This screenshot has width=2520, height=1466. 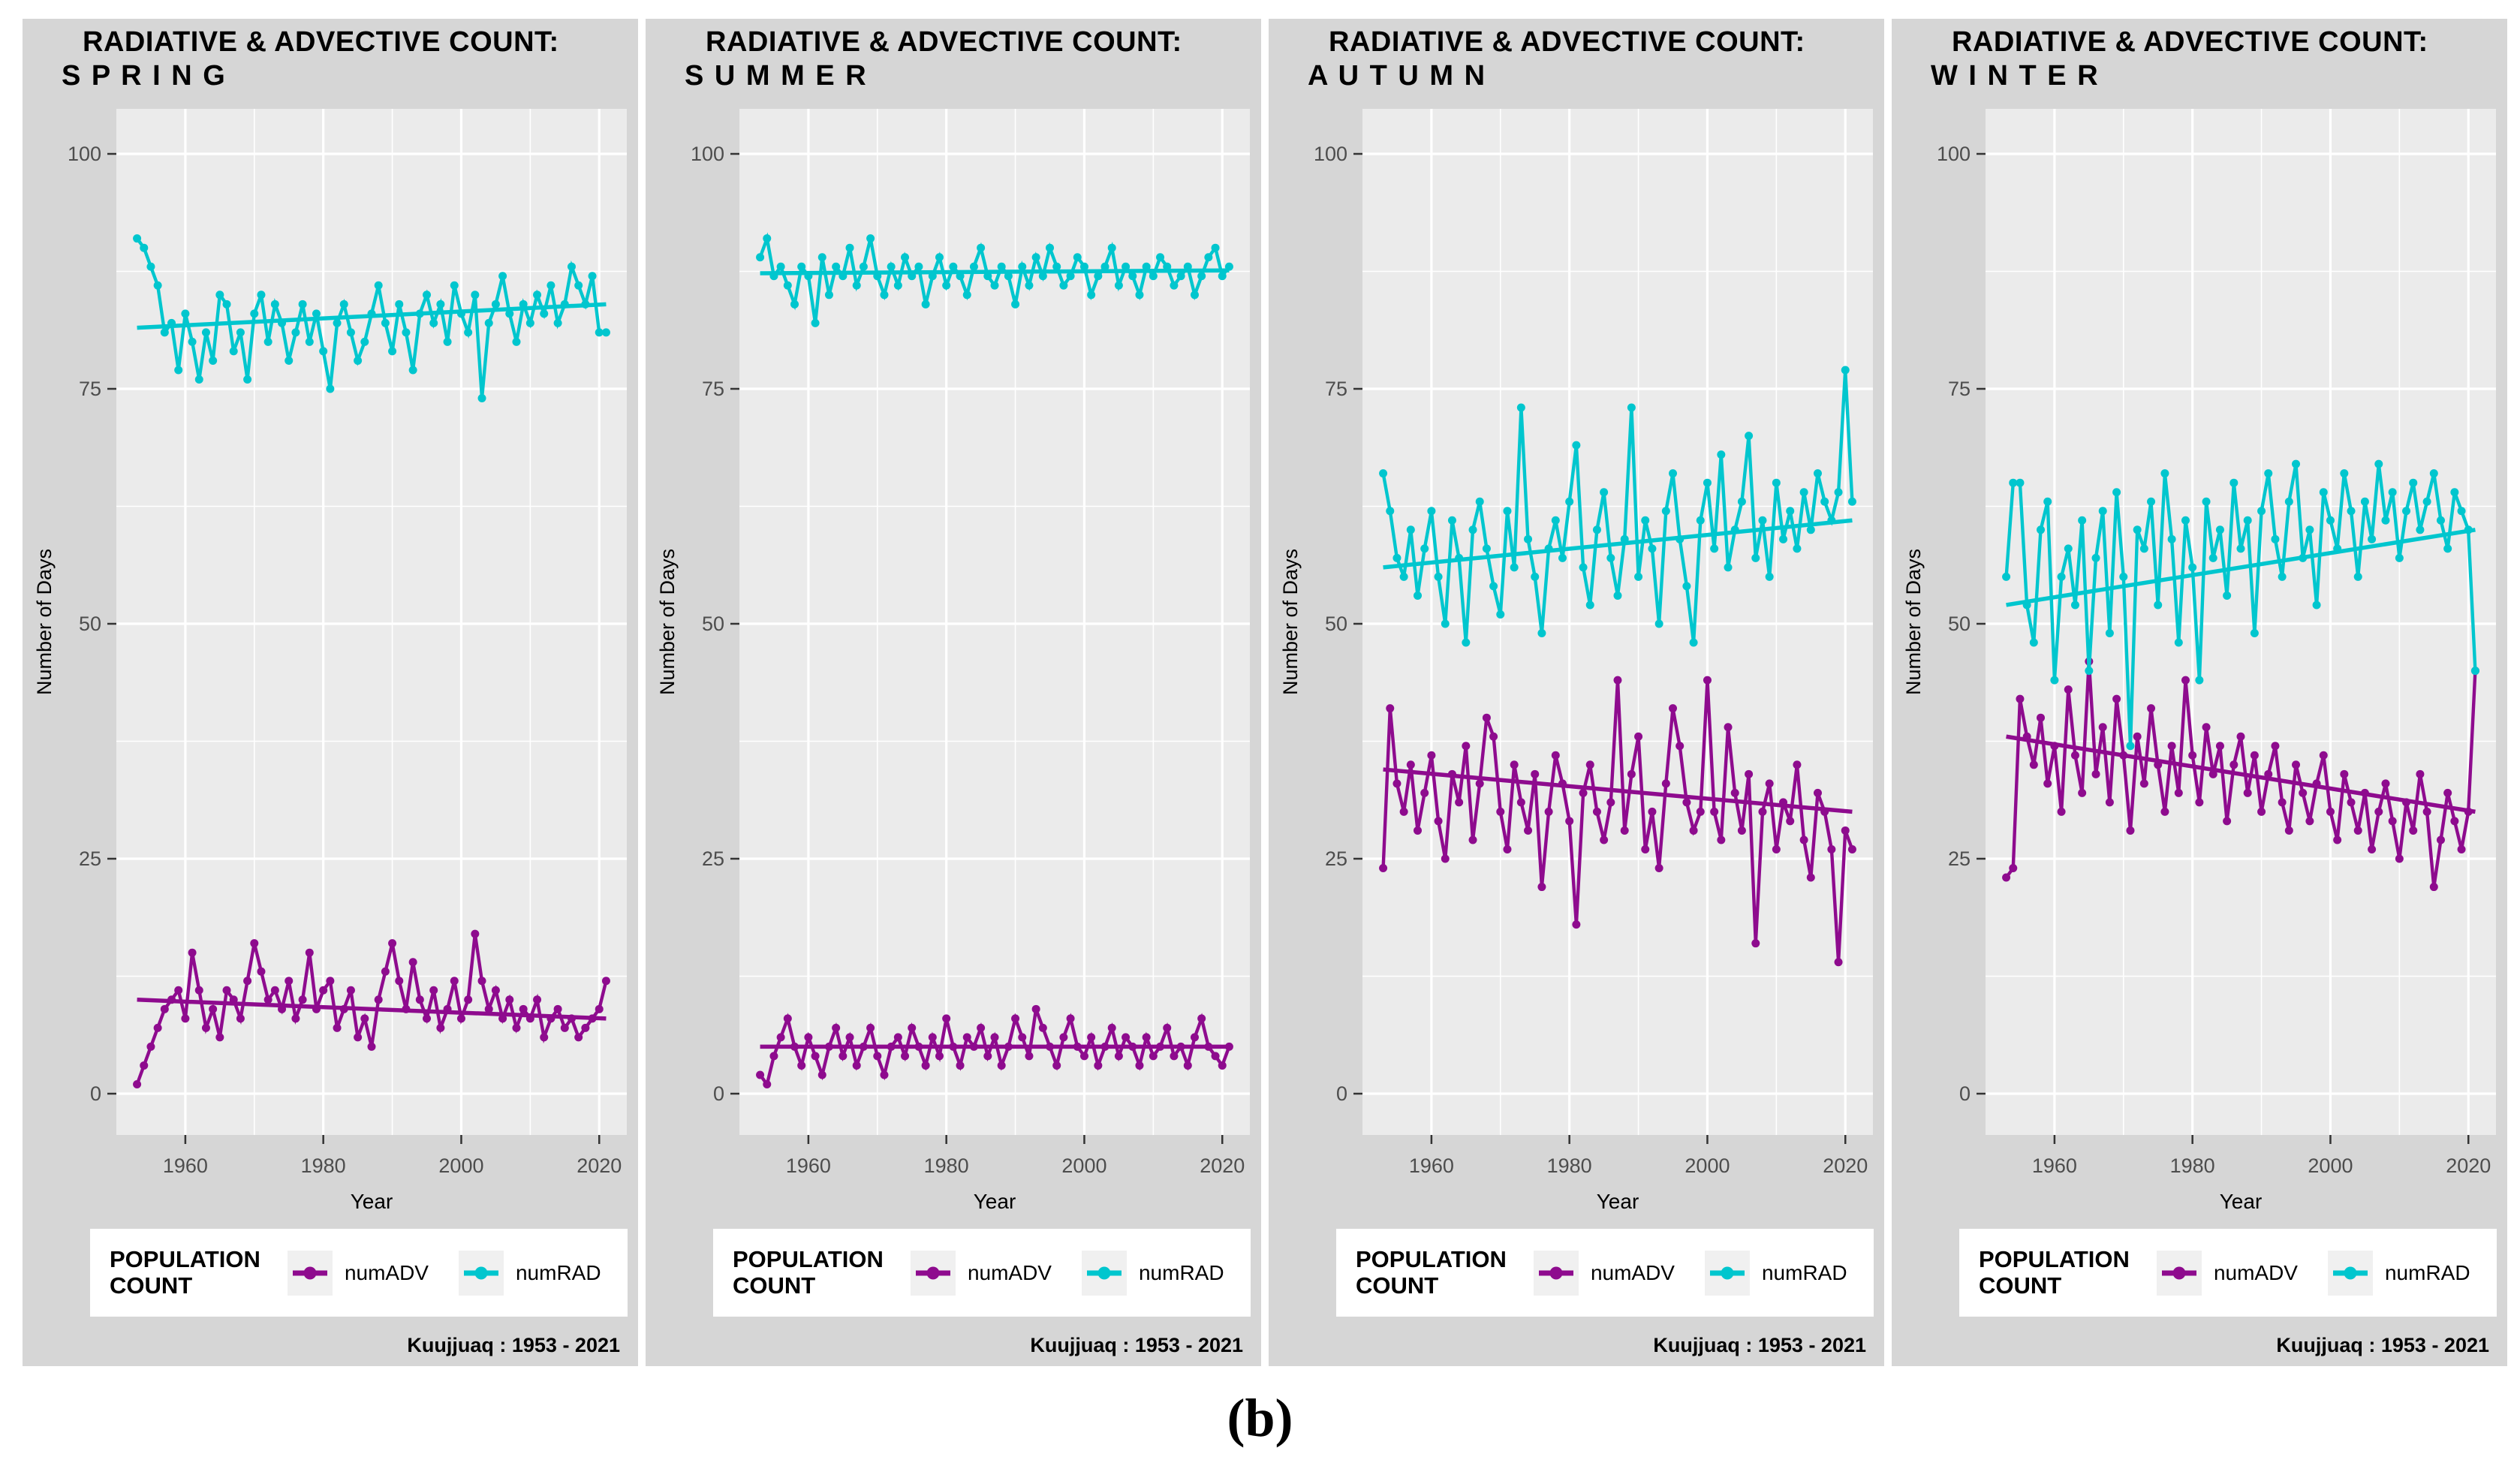 I want to click on panel-season-title: S P R I N G, so click(x=144, y=76).